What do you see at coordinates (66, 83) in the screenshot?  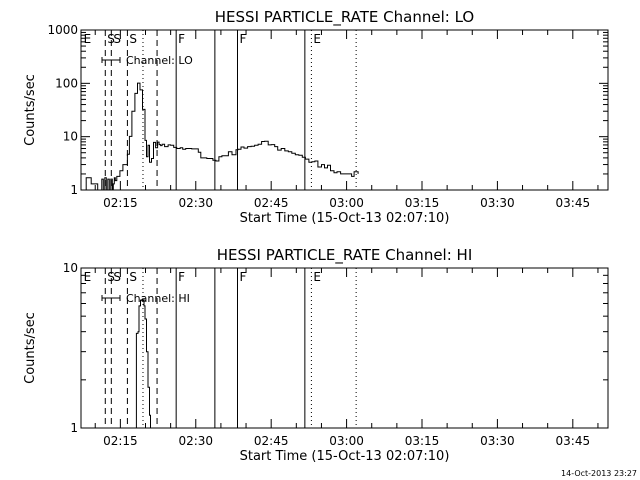 I see `y-tick-label: 100` at bounding box center [66, 83].